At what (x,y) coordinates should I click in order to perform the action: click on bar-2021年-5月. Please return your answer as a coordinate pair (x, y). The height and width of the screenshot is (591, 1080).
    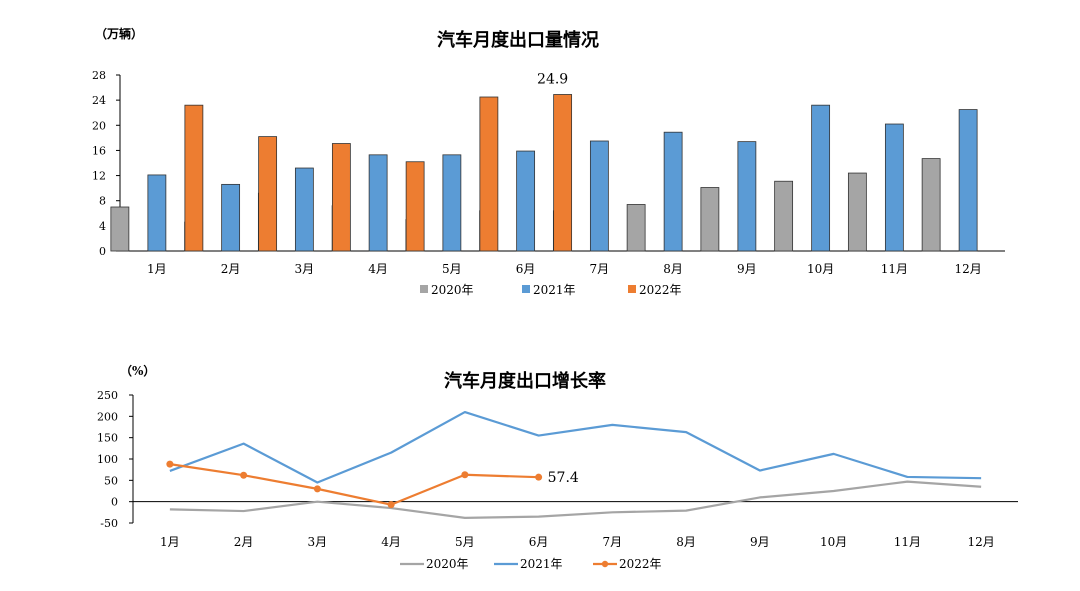
    Looking at the image, I should click on (452, 203).